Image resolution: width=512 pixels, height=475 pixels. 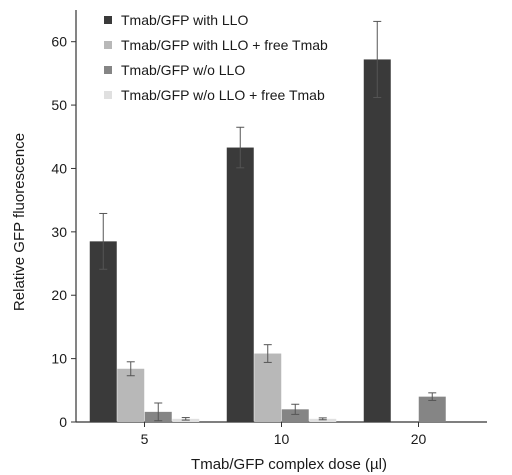 What do you see at coordinates (59, 295) in the screenshot?
I see `y-tick-label: 20` at bounding box center [59, 295].